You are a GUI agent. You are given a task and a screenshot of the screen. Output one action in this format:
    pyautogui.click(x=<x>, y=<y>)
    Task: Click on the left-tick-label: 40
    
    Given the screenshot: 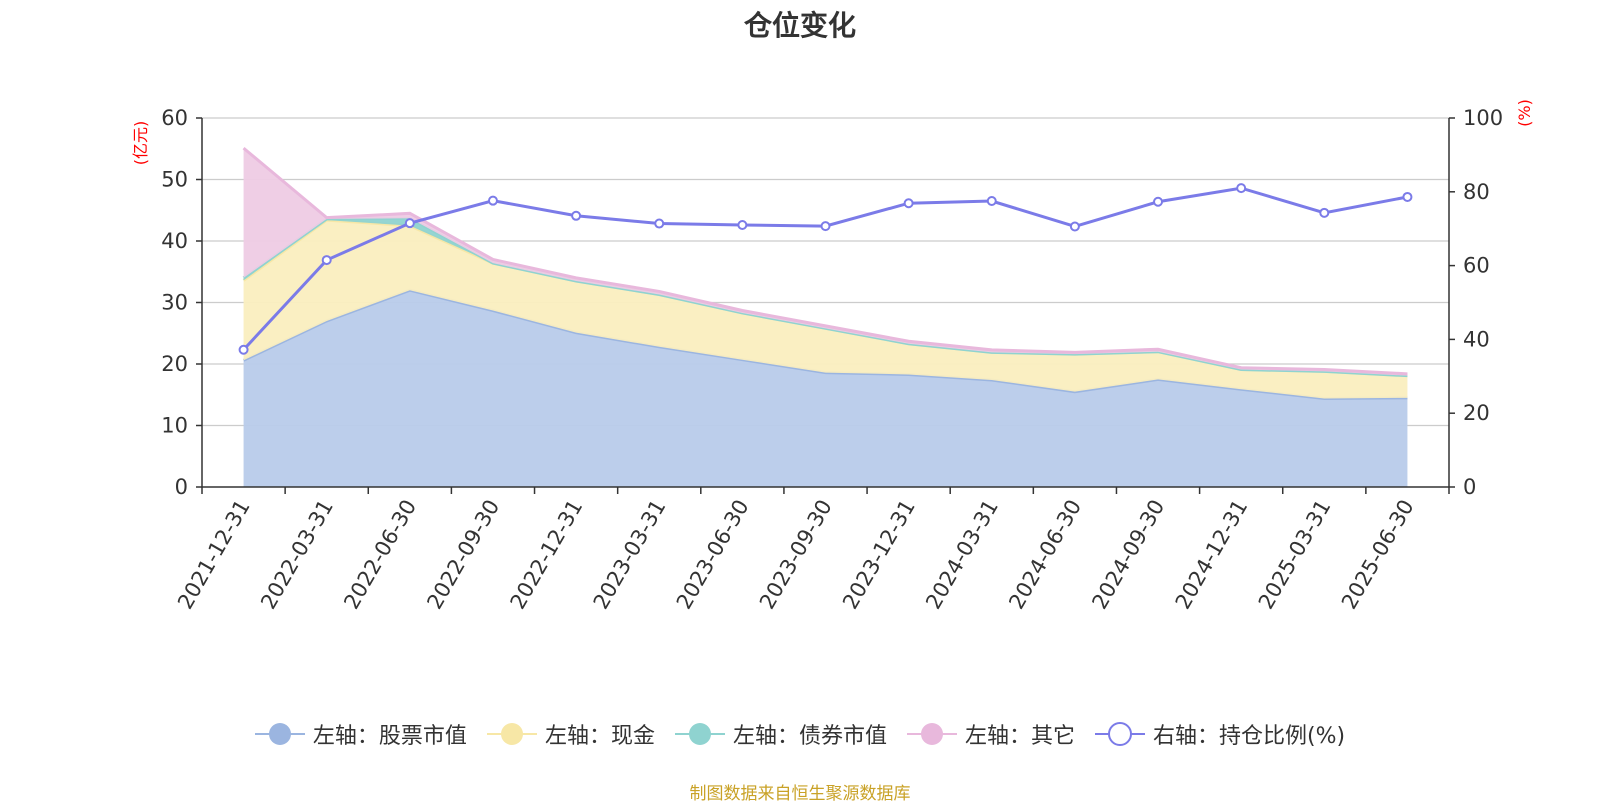 What is the action you would take?
    pyautogui.click(x=174, y=241)
    